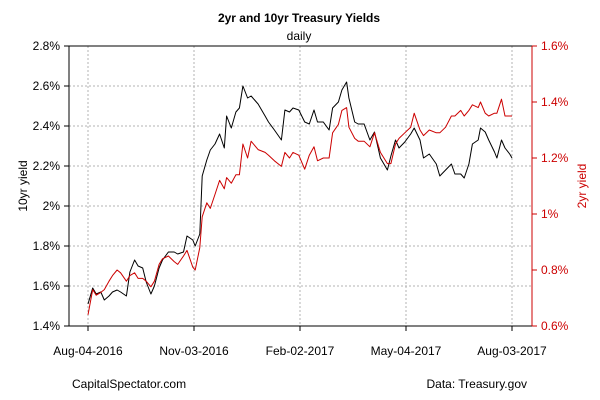 The image size is (600, 400). What do you see at coordinates (299, 18) in the screenshot?
I see `chart-title: 2yr and 10yr Treasury Yields` at bounding box center [299, 18].